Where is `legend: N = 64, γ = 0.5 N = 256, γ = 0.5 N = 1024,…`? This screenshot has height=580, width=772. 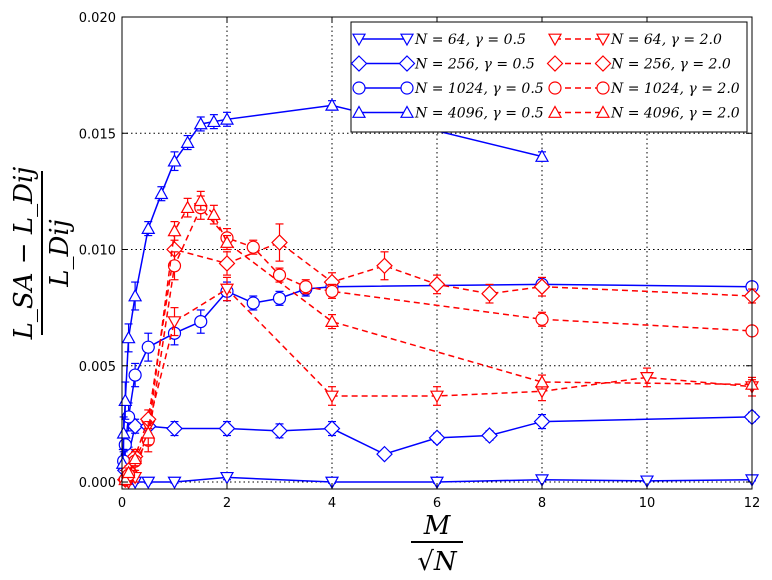 legend: N = 64, γ = 0.5 N = 256, γ = 0.5 N = 1024,… is located at coordinates (549, 77).